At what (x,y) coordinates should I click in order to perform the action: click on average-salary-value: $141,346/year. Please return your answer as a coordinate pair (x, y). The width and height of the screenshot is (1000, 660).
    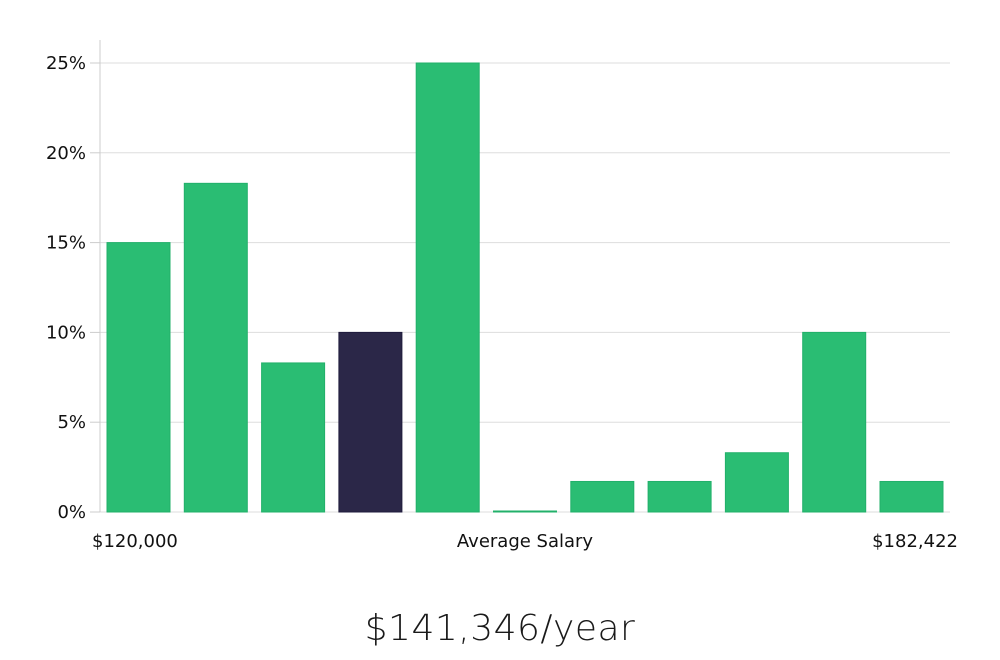
    Looking at the image, I should click on (500, 628).